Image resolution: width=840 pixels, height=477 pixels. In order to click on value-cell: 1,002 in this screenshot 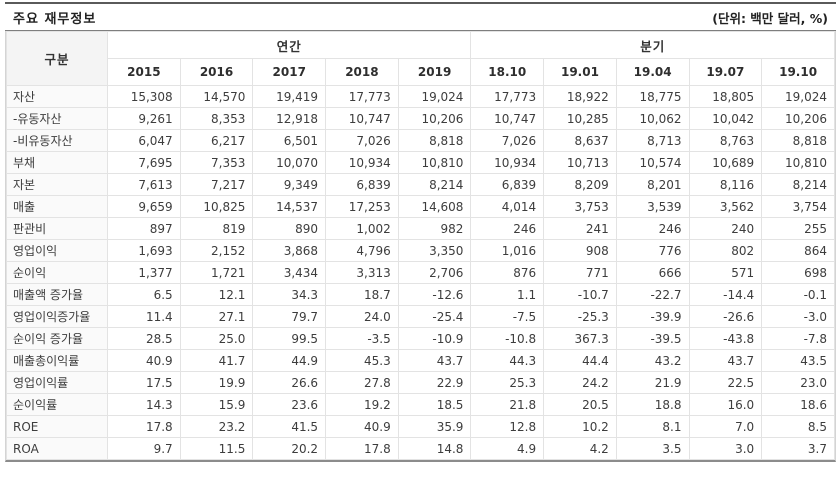, I will do `click(362, 228)`.